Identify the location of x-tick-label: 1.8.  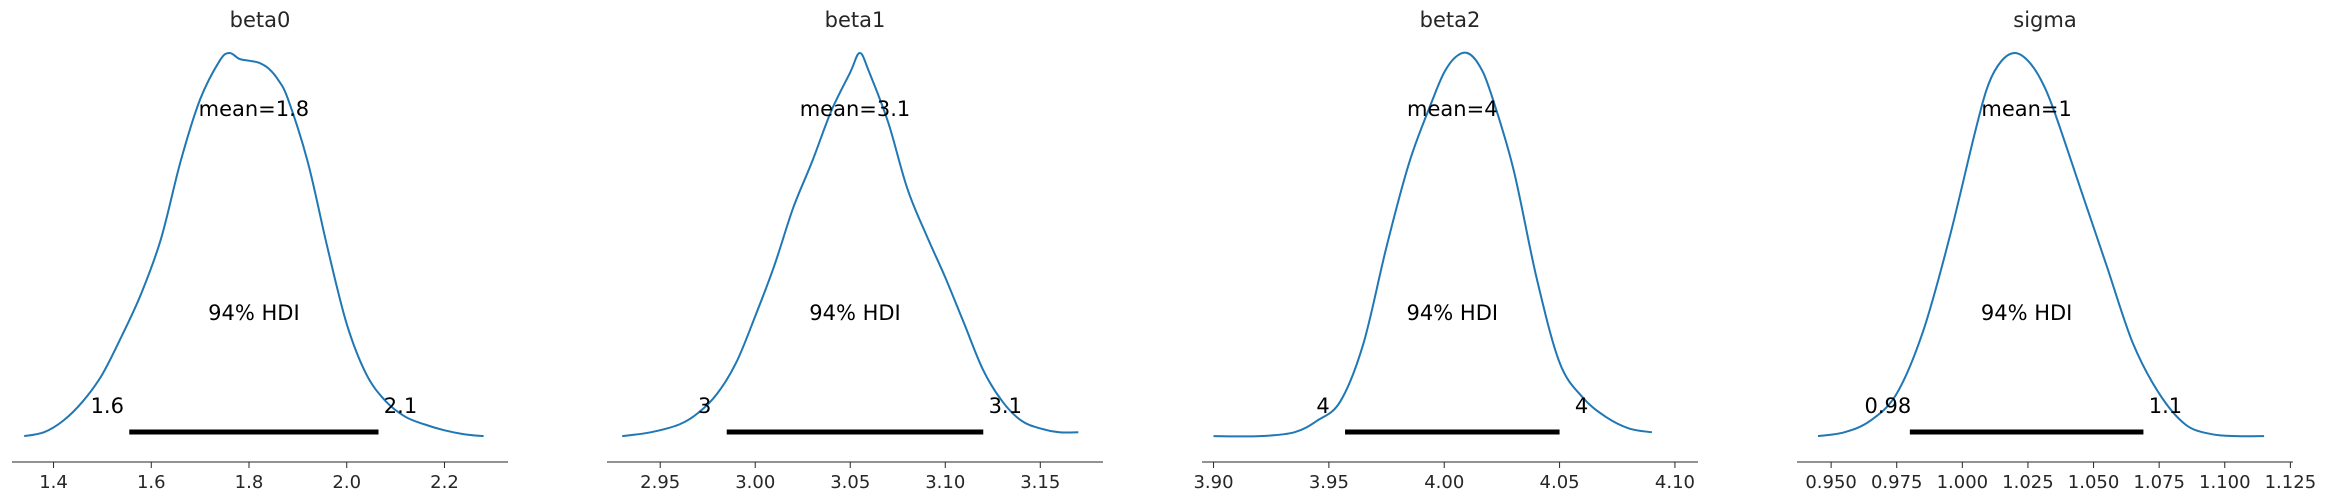
(249, 482).